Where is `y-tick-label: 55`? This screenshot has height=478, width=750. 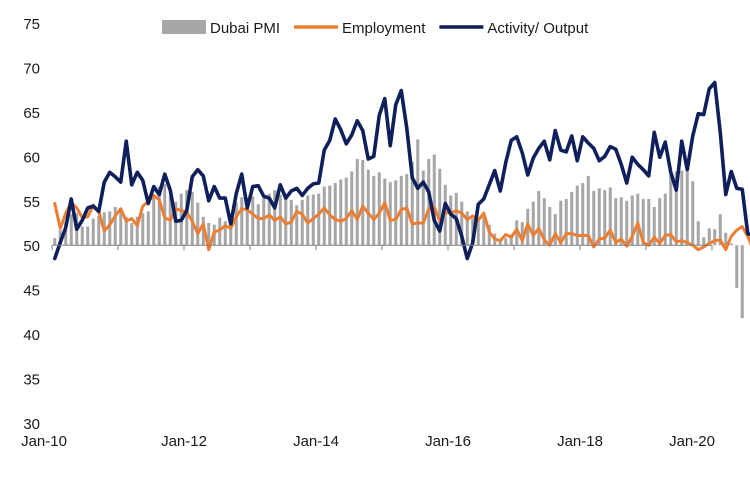
y-tick-label: 55 is located at coordinates (31, 202).